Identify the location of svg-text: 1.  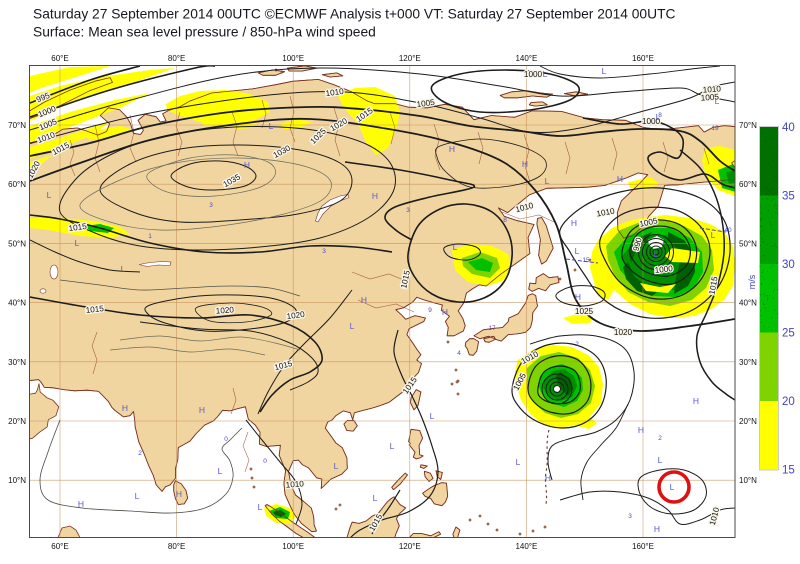
(150, 236).